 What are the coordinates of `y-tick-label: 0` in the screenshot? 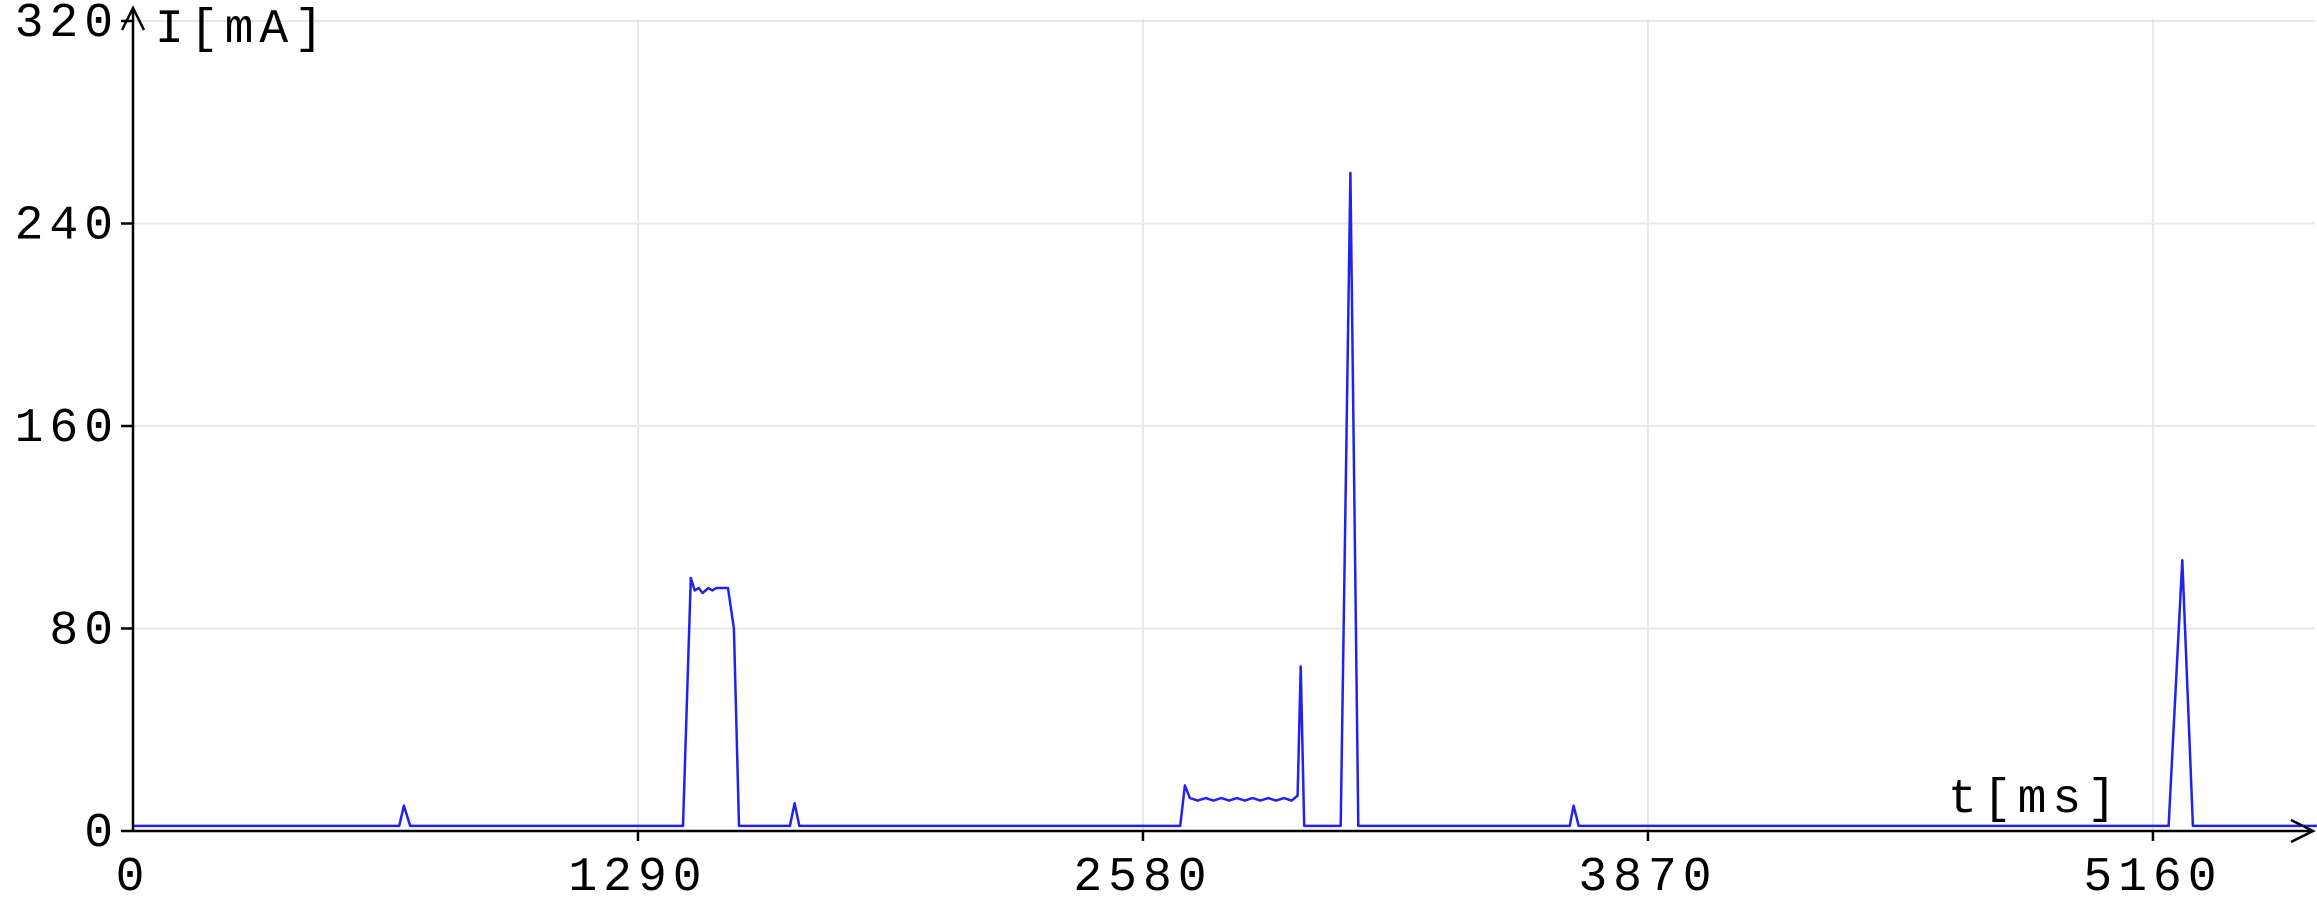 It's located at (101, 834).